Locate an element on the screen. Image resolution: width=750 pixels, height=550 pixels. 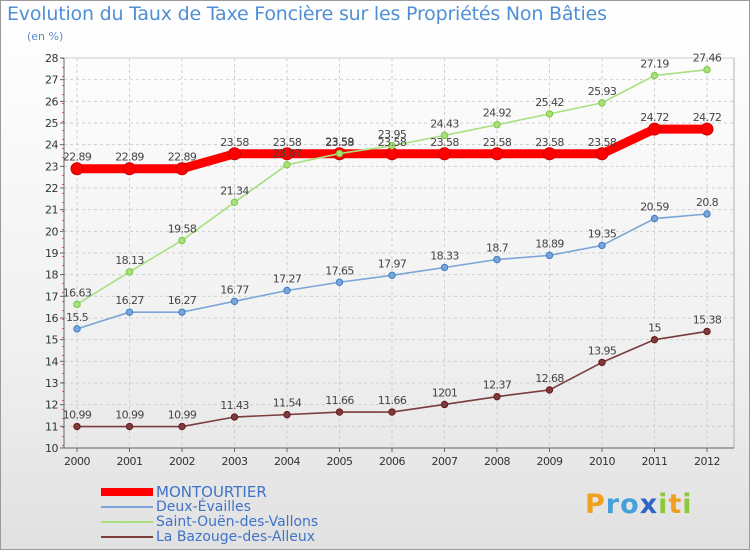
x-tick-label: 2011 is located at coordinates (655, 461).